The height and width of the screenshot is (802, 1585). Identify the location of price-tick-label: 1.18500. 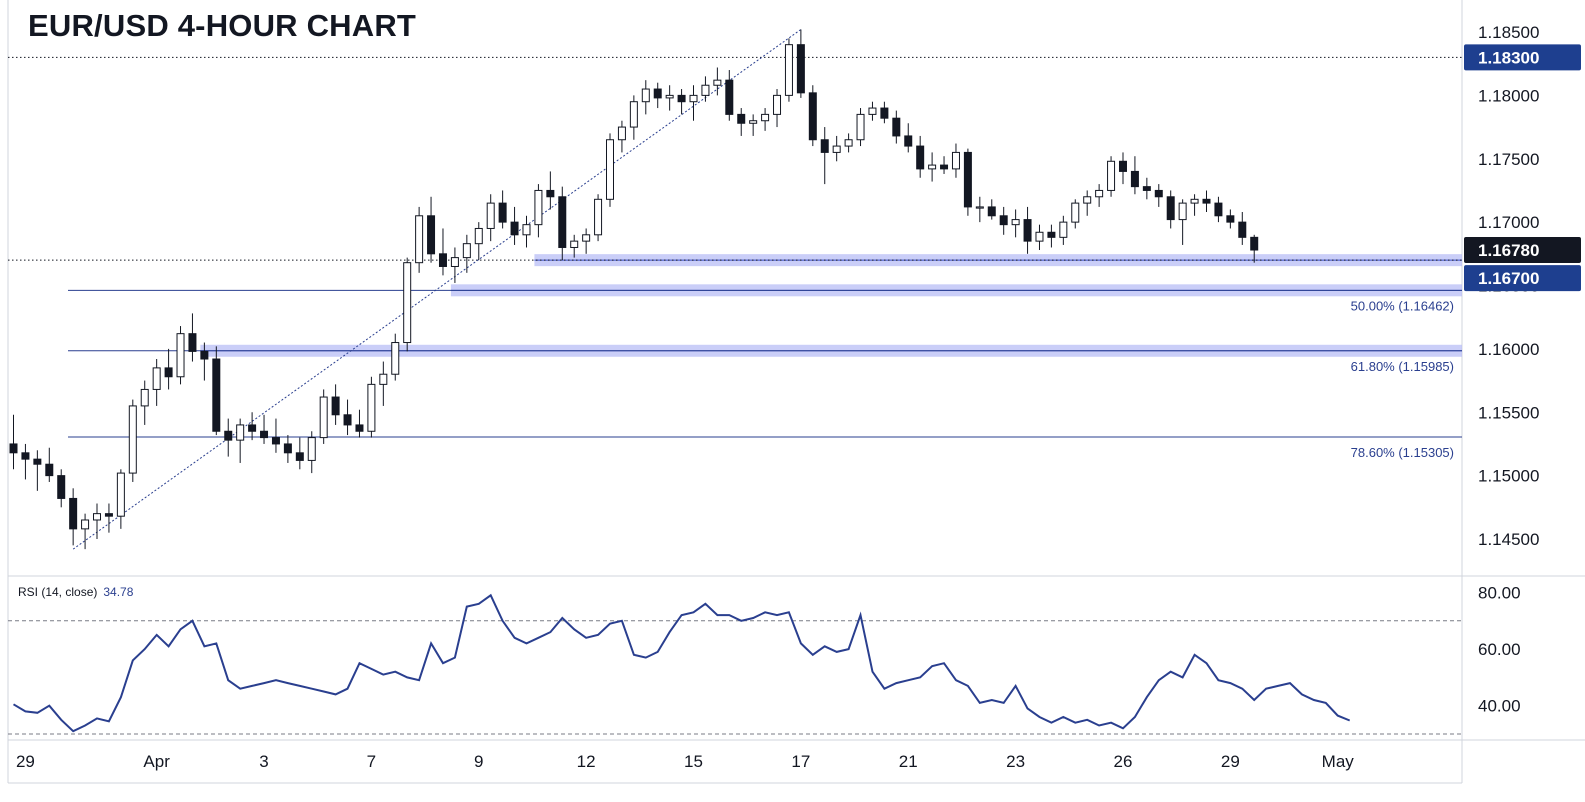
(1508, 32).